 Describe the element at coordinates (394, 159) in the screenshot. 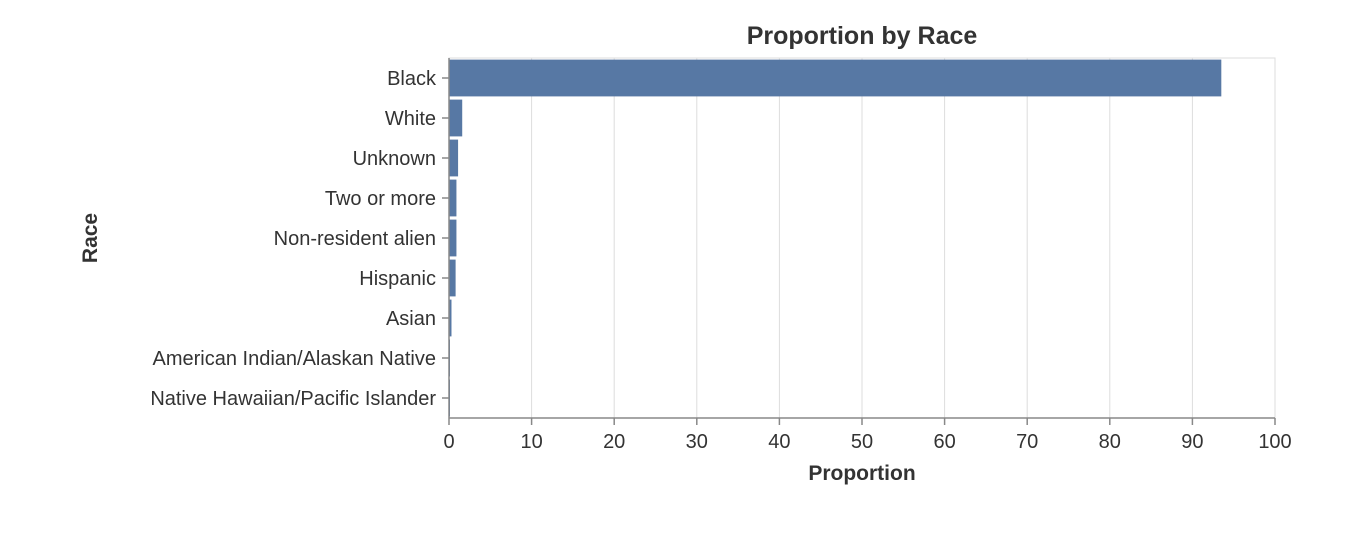

I see `y-tick-label: Unknown` at that location.